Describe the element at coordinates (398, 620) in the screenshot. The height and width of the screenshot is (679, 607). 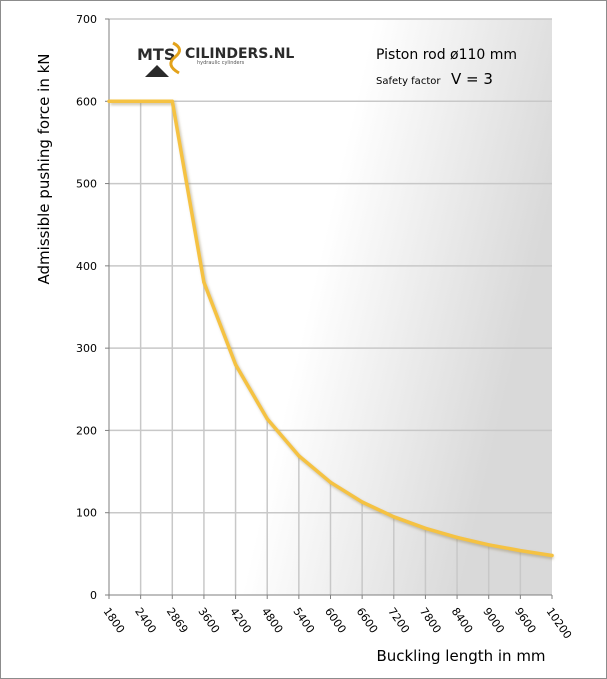
I see `x-tick-label: 7200` at that location.